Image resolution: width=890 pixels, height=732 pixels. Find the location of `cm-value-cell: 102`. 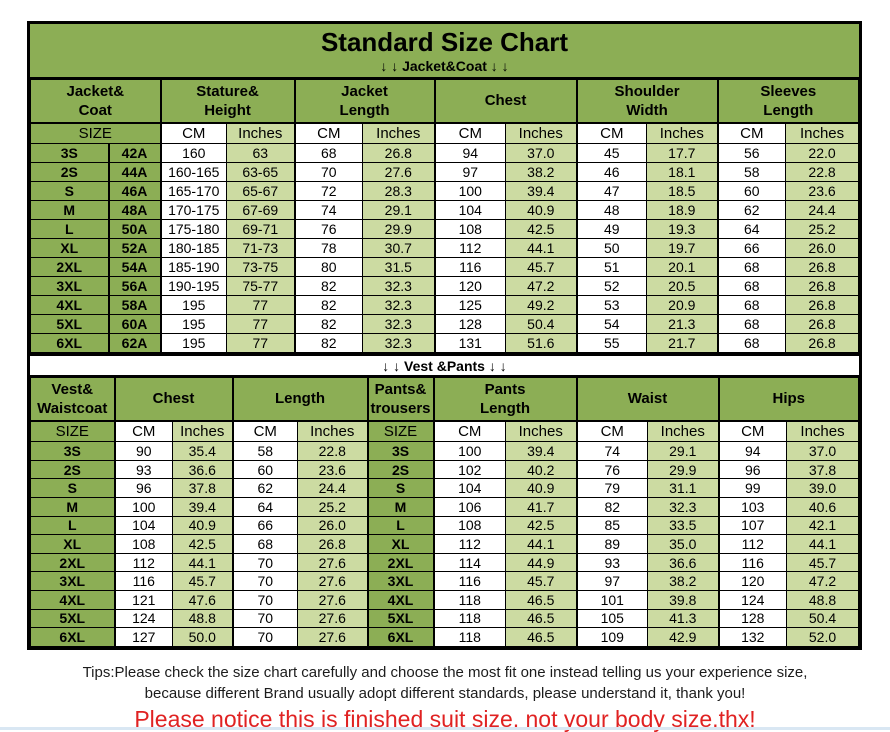

cm-value-cell: 102 is located at coordinates (469, 469).